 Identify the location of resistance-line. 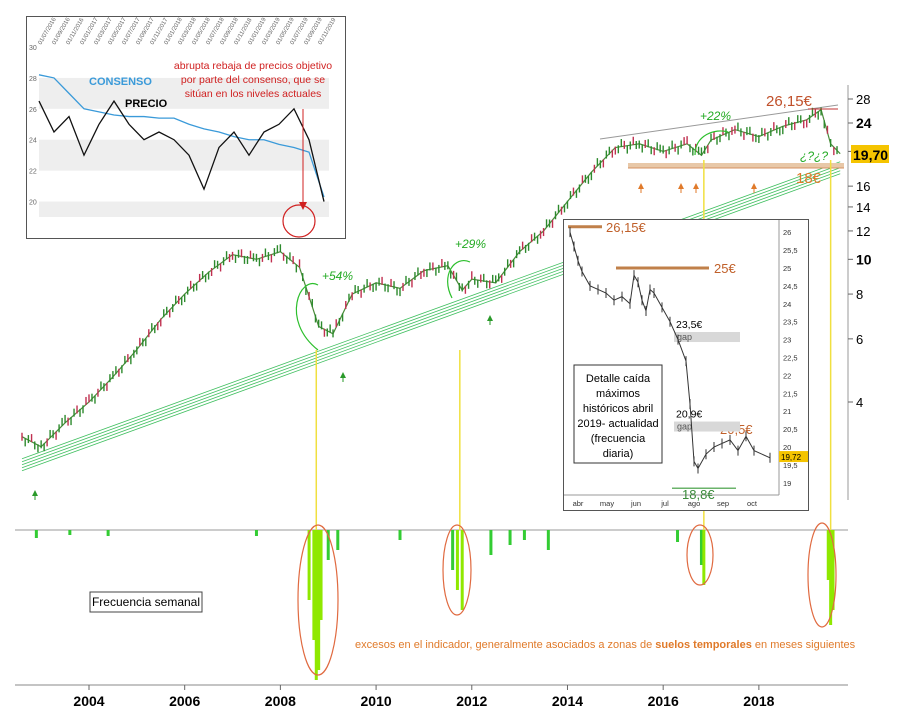
(719, 122).